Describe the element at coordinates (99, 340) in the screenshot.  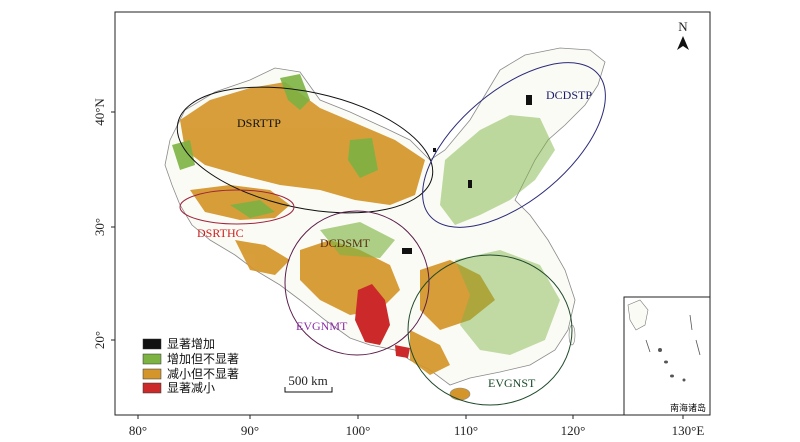
I see `y-tick-label: 20°` at that location.